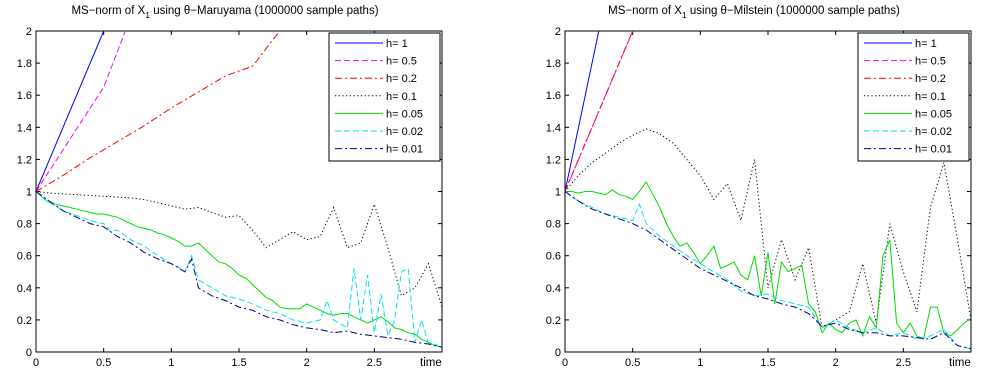 The height and width of the screenshot is (379, 983). Describe the element at coordinates (793, 11) in the screenshot. I see `title-suffix: using θ−Milstein (1000000 sample paths)` at that location.